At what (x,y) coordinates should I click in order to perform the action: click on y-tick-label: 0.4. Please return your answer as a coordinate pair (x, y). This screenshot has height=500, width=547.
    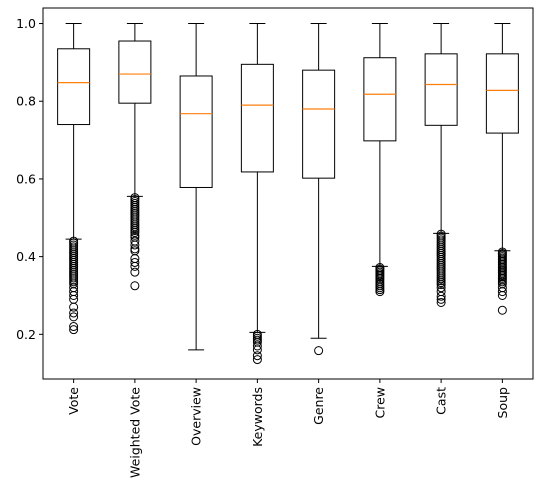
    Looking at the image, I should click on (26, 256).